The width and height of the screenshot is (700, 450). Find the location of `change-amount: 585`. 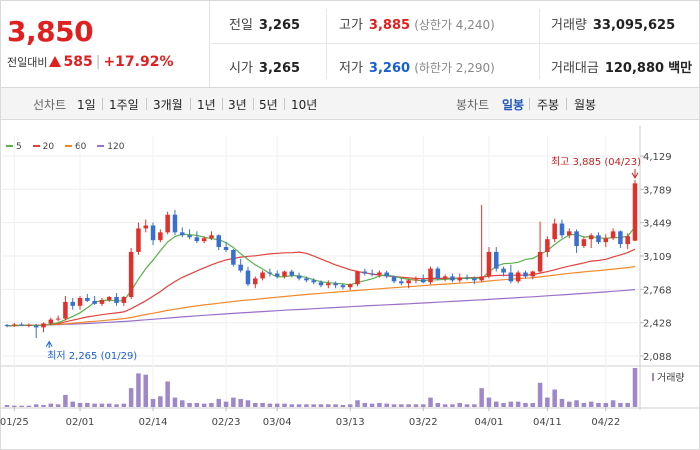

change-amount: 585 is located at coordinates (78, 62).